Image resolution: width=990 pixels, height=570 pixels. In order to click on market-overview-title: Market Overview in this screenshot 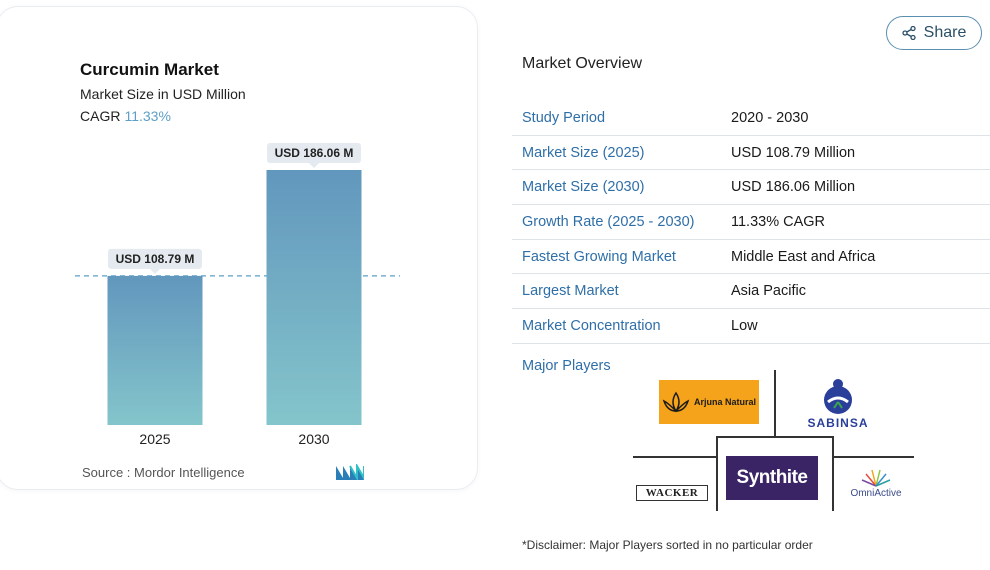, I will do `click(582, 63)`.